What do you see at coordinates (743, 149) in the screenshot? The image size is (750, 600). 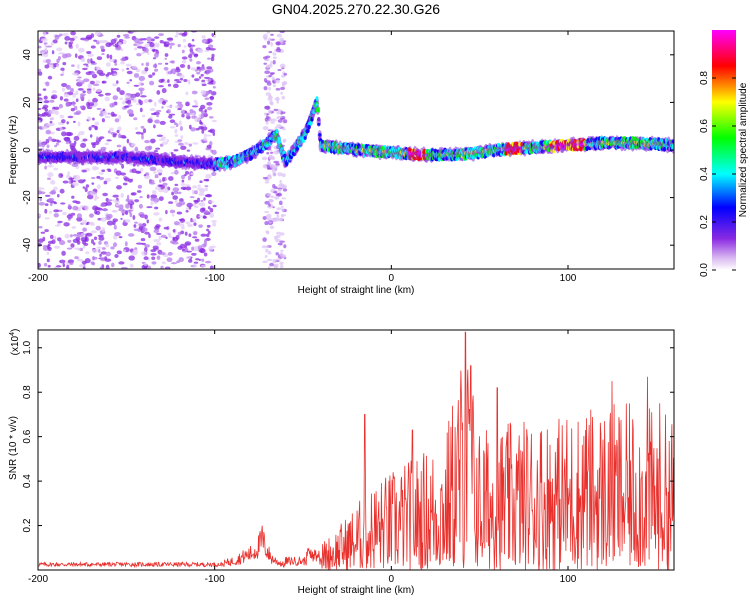 I see `colorbar-label: Normalized spectral amplitude` at bounding box center [743, 149].